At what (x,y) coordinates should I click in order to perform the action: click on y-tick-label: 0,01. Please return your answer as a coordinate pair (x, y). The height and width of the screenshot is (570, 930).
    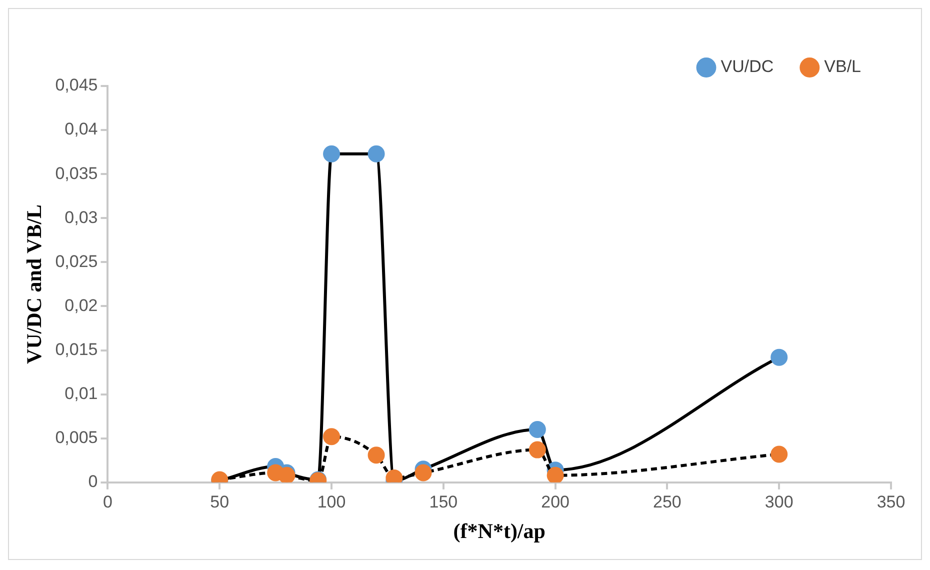
    Looking at the image, I should click on (81, 393).